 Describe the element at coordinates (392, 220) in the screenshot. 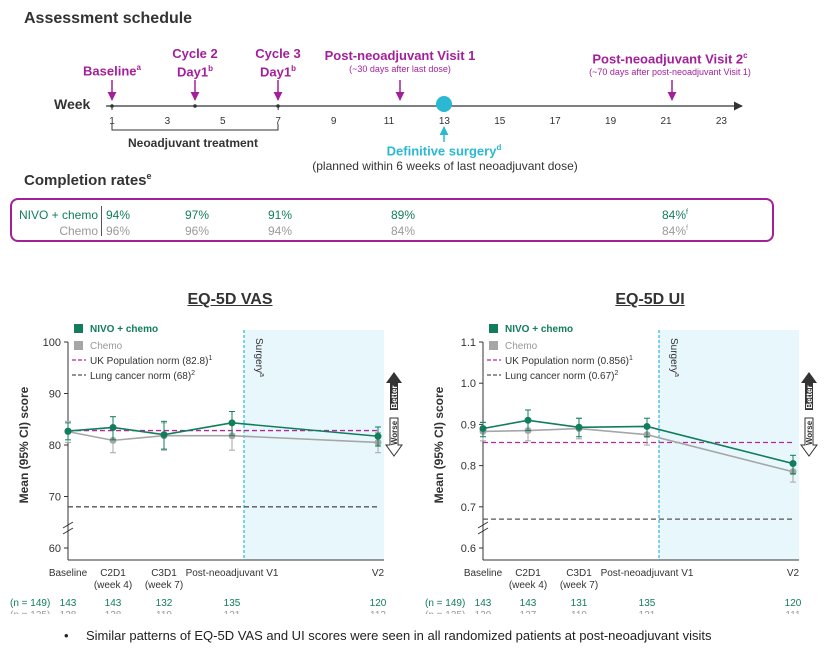

I see `completion-box` at that location.